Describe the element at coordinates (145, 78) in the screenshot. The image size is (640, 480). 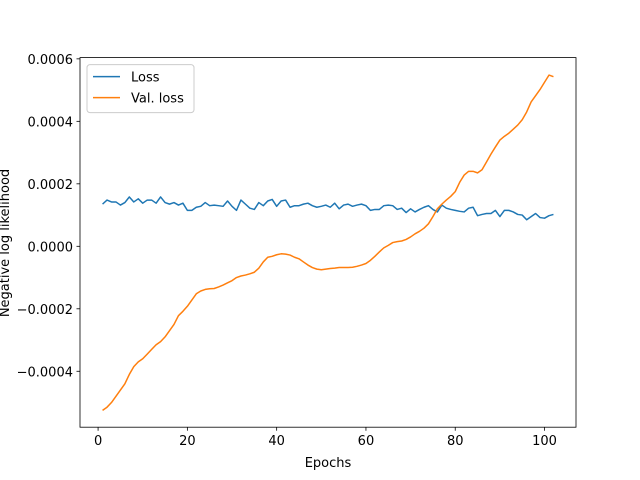
I see `legend-label: Loss` at that location.